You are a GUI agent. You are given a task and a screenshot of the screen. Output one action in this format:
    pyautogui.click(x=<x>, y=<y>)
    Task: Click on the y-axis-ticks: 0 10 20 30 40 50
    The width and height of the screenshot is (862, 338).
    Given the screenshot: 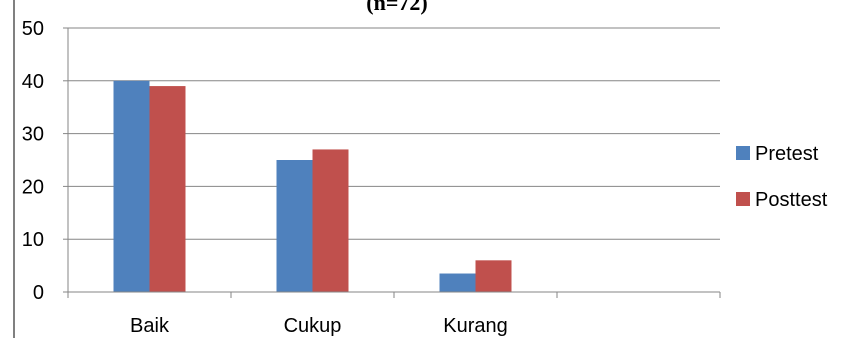 What is the action you would take?
    pyautogui.click(x=45, y=161)
    